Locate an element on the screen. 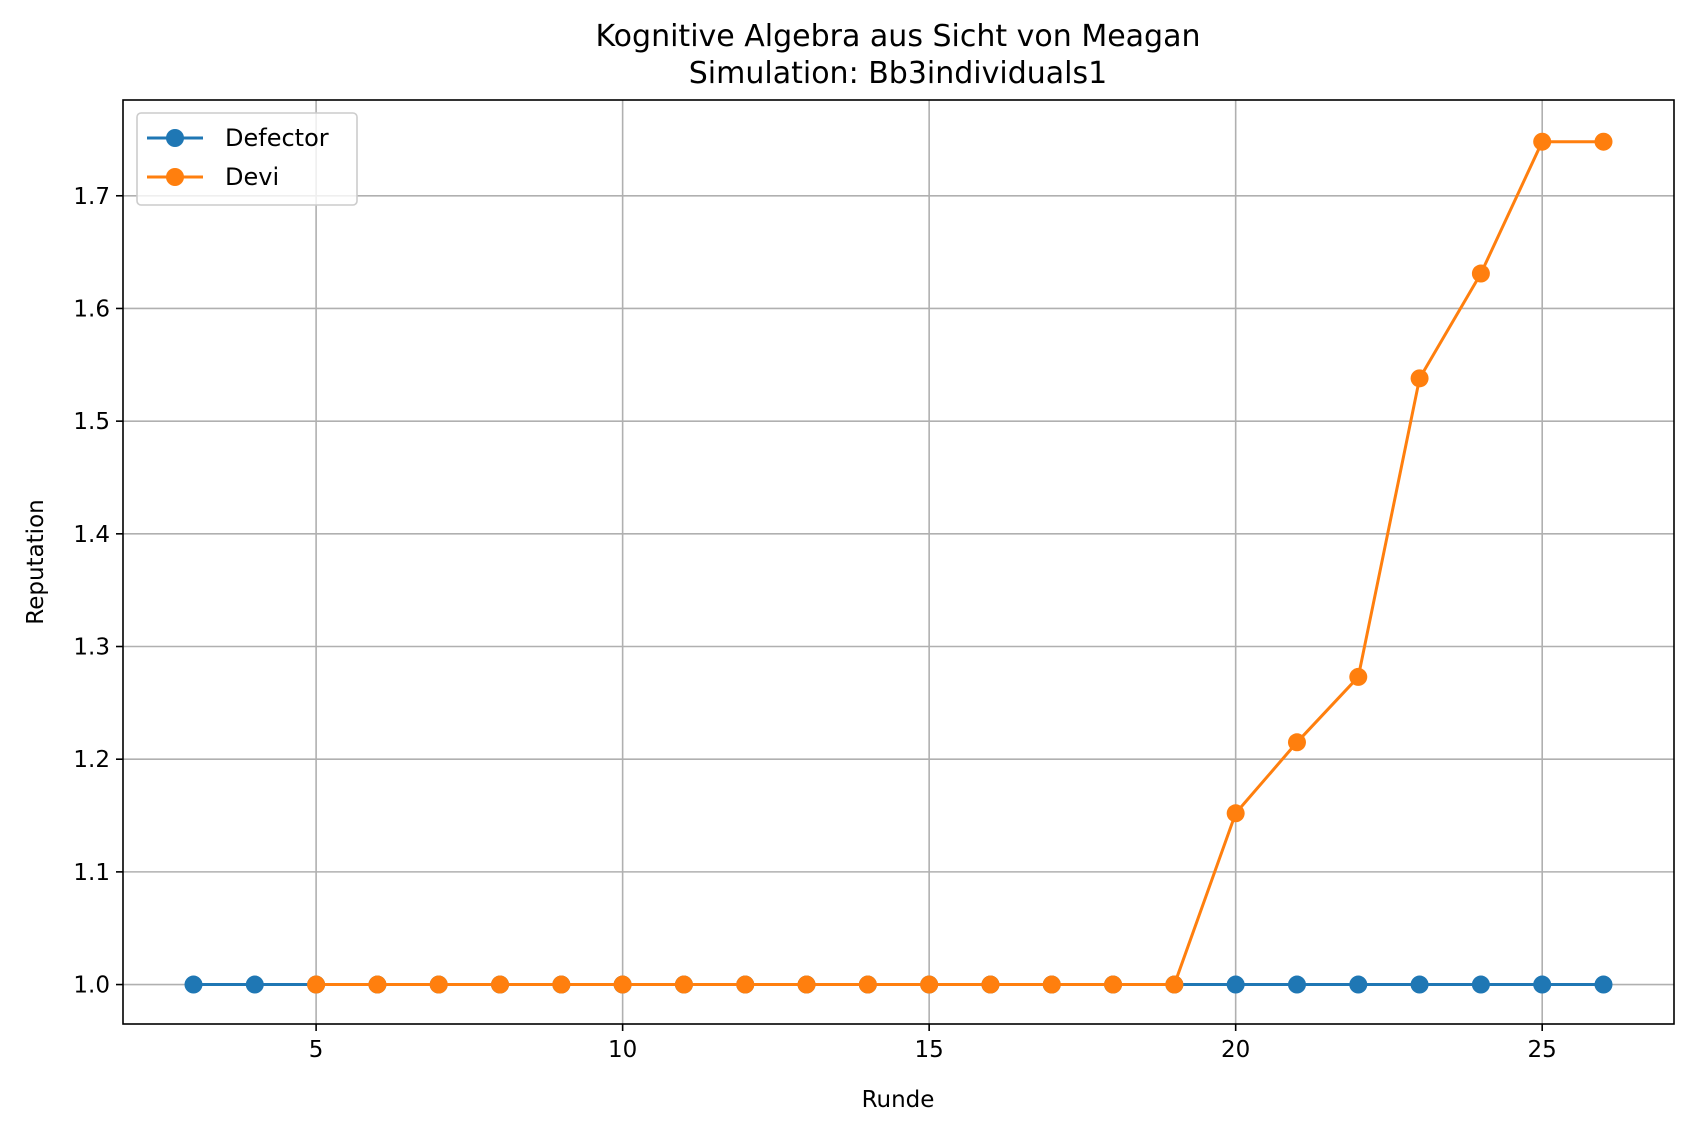  y-axis-label: Reputation is located at coordinates (36, 561).